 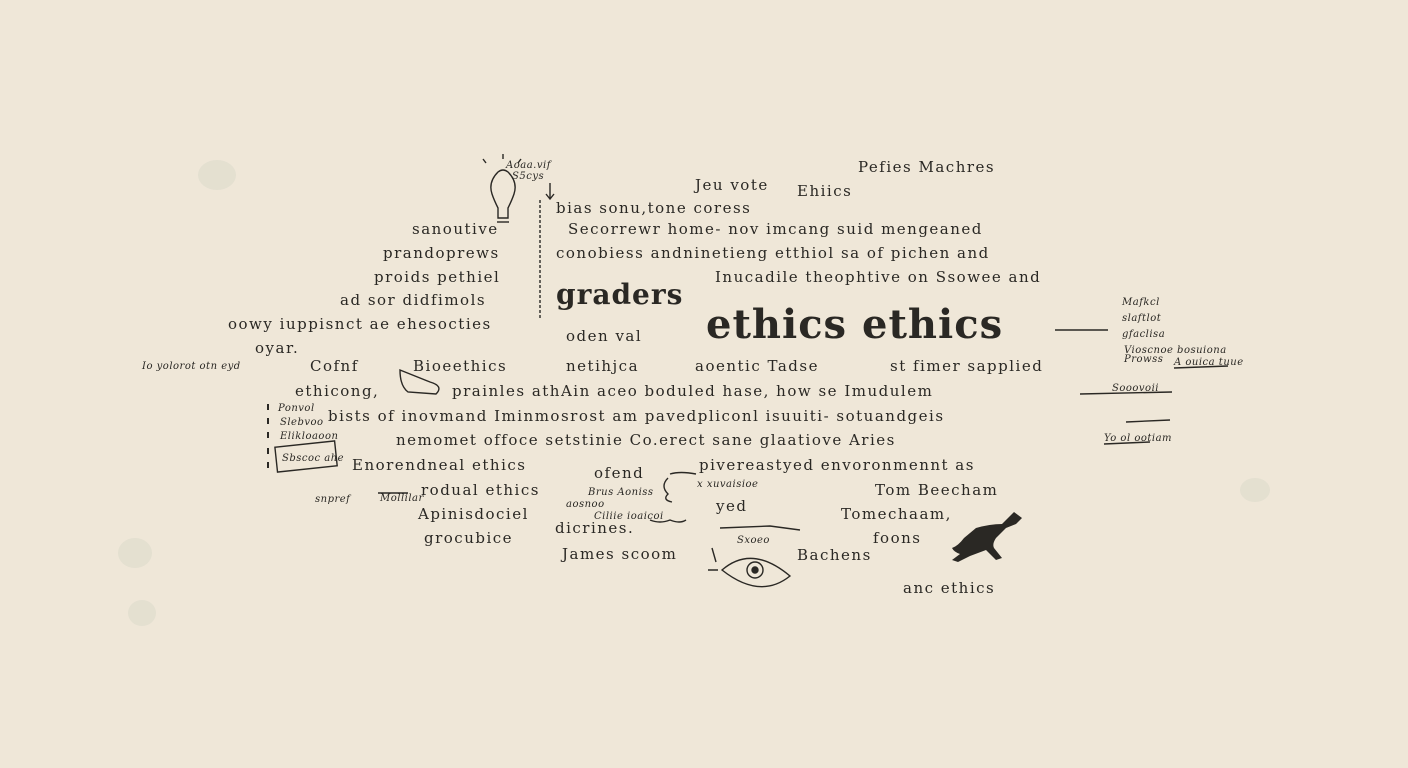 What do you see at coordinates (937, 490) in the screenshot?
I see `collage-word: Tom Beecham` at bounding box center [937, 490].